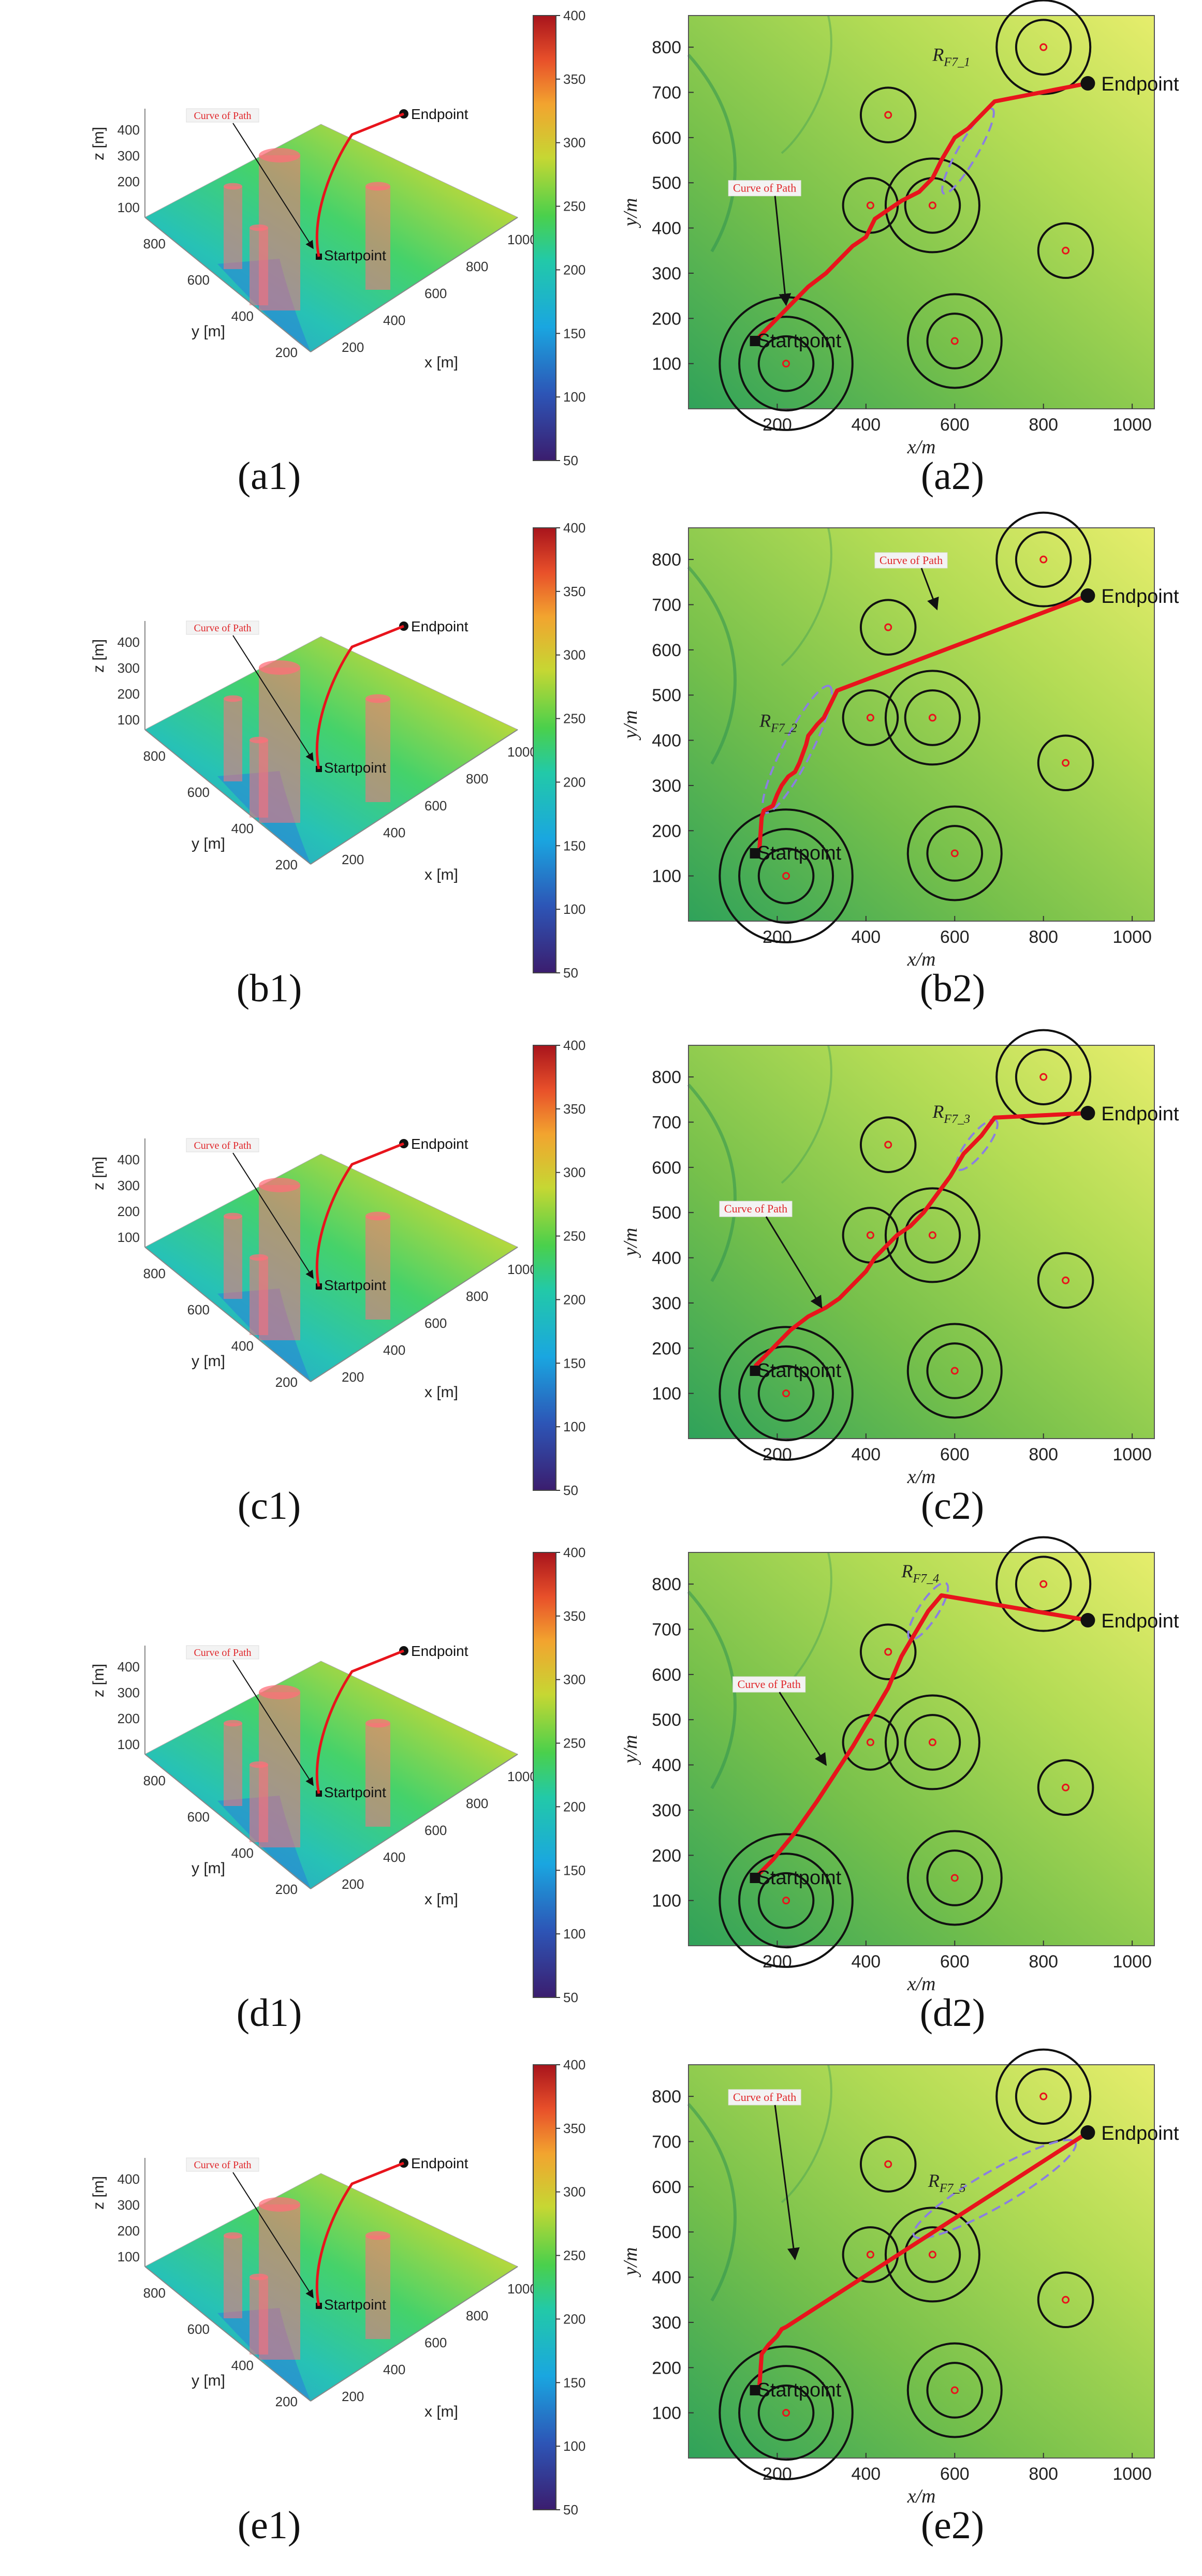 The width and height of the screenshot is (1202, 2576). Describe the element at coordinates (243, 1346) in the screenshot. I see `y-tick-label: 400` at that location.